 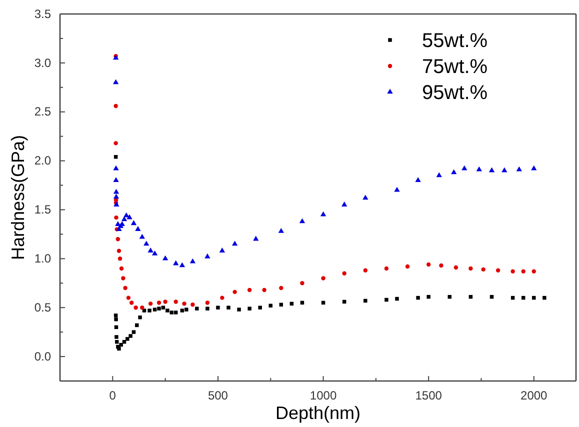 What do you see at coordinates (112, 395) in the screenshot?
I see `x-tick-label: 0` at bounding box center [112, 395].